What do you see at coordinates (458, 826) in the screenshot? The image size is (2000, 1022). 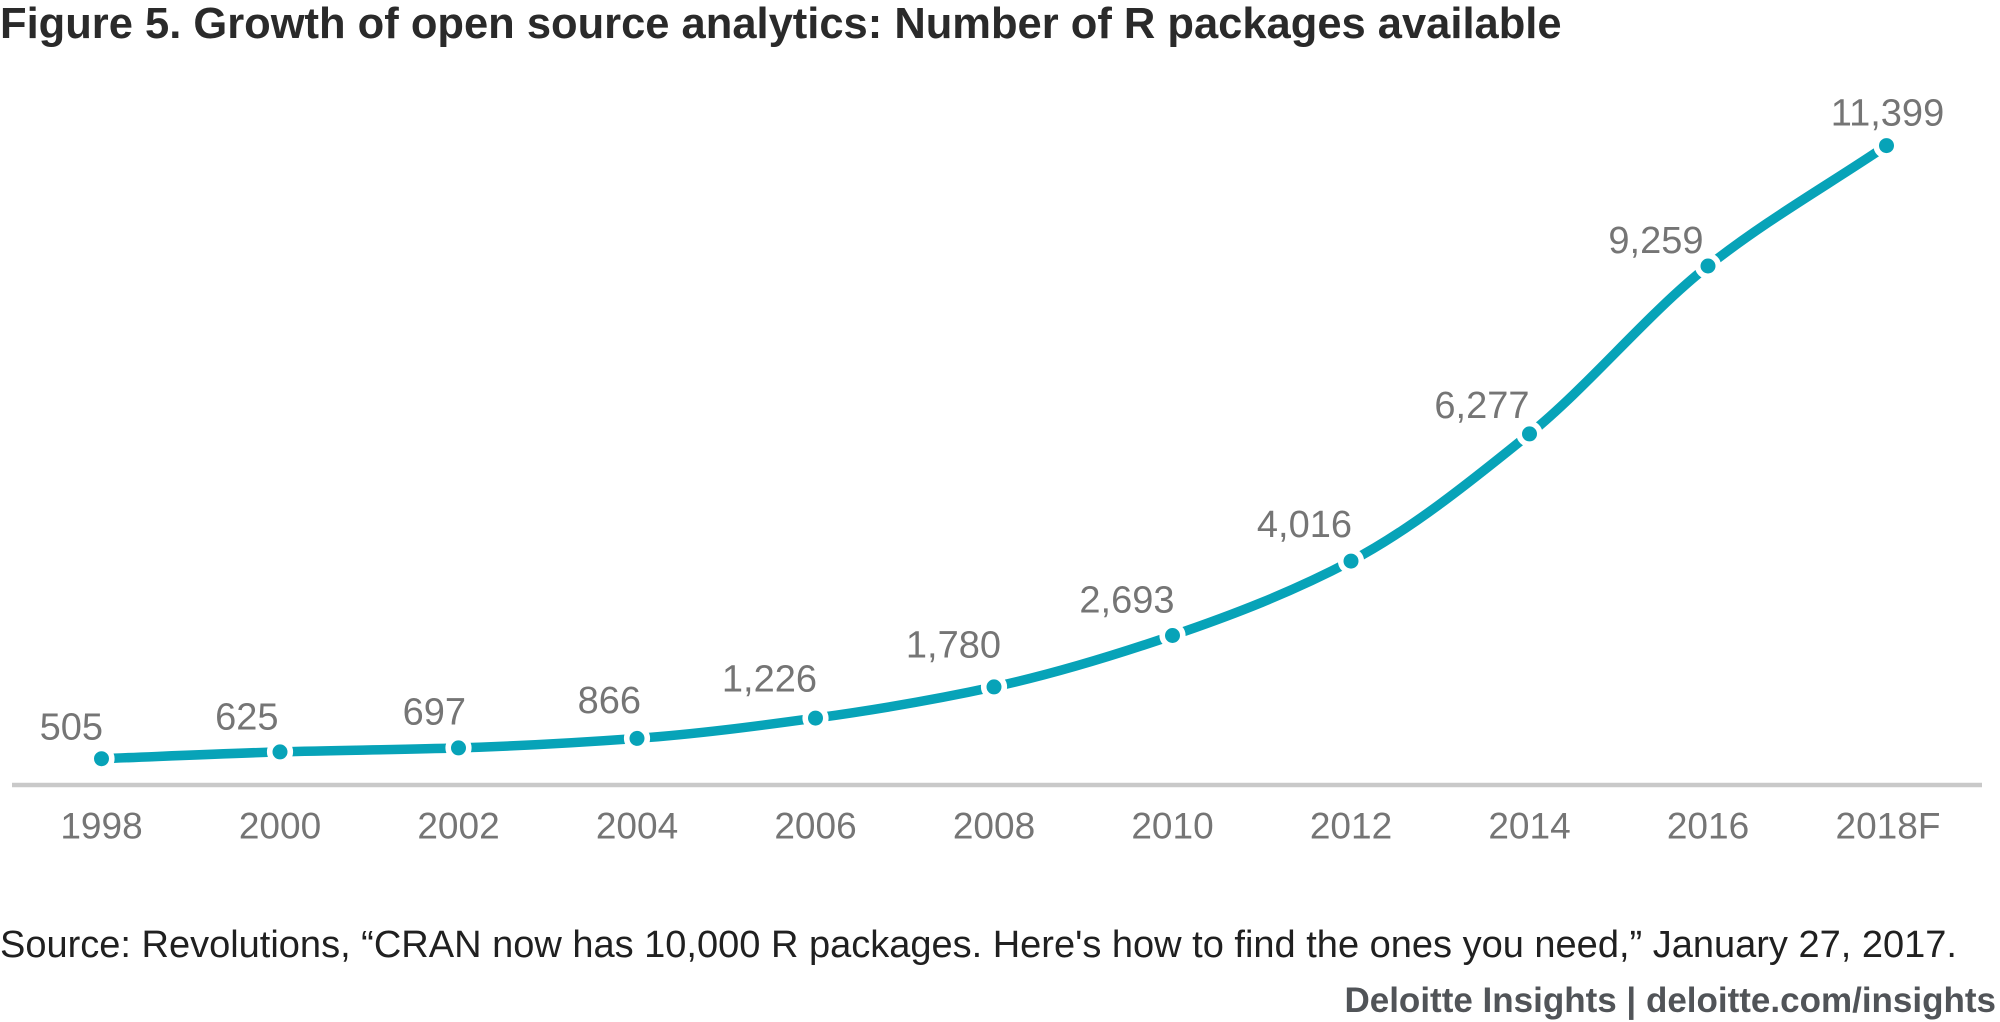 I see `svg-text: 2002` at bounding box center [458, 826].